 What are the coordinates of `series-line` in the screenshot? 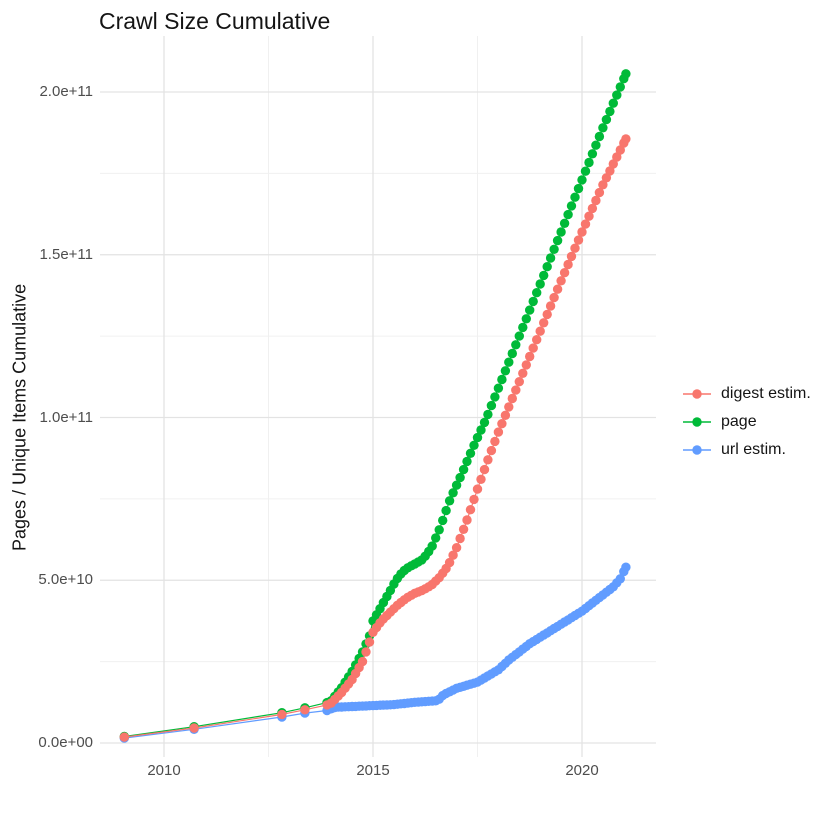 It's located at (375, 652).